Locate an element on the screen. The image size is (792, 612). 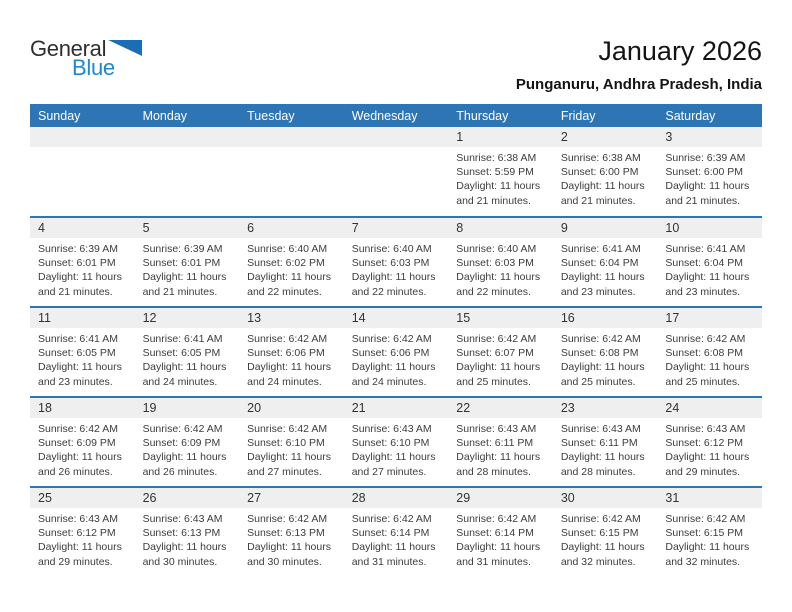
weekday-header-tuesday: Tuesday is located at coordinates (291, 115).